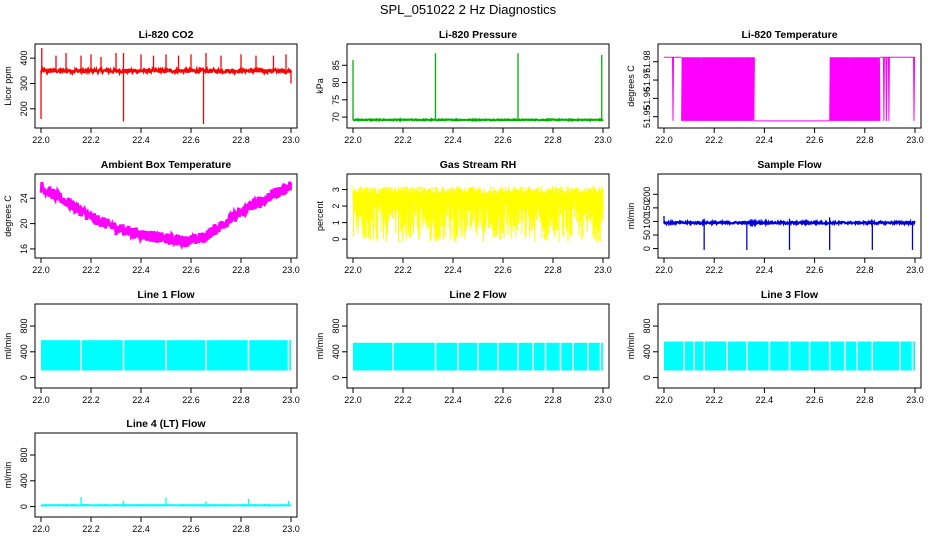 This screenshot has width=936, height=540. I want to click on chart-title: Sample Flow, so click(789, 165).